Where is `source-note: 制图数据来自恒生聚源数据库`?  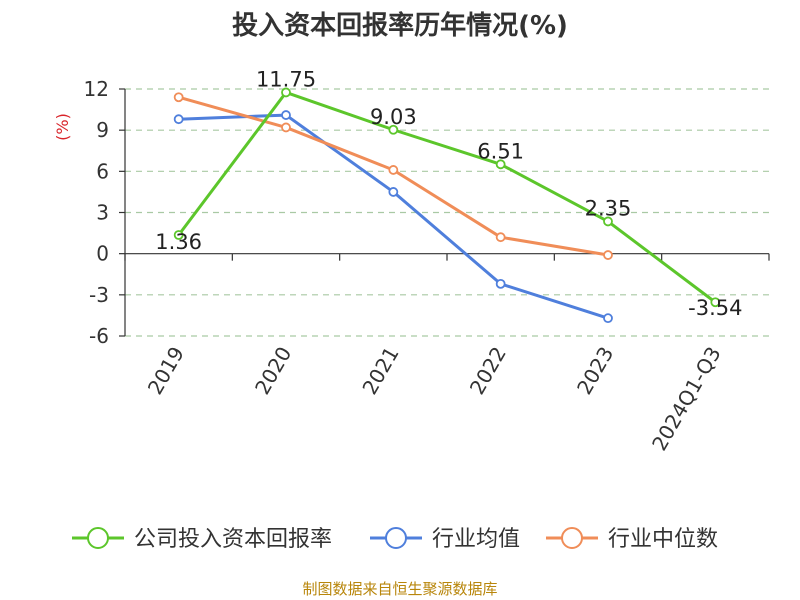
source-note: 制图数据来自恒生聚源数据库 is located at coordinates (399, 589).